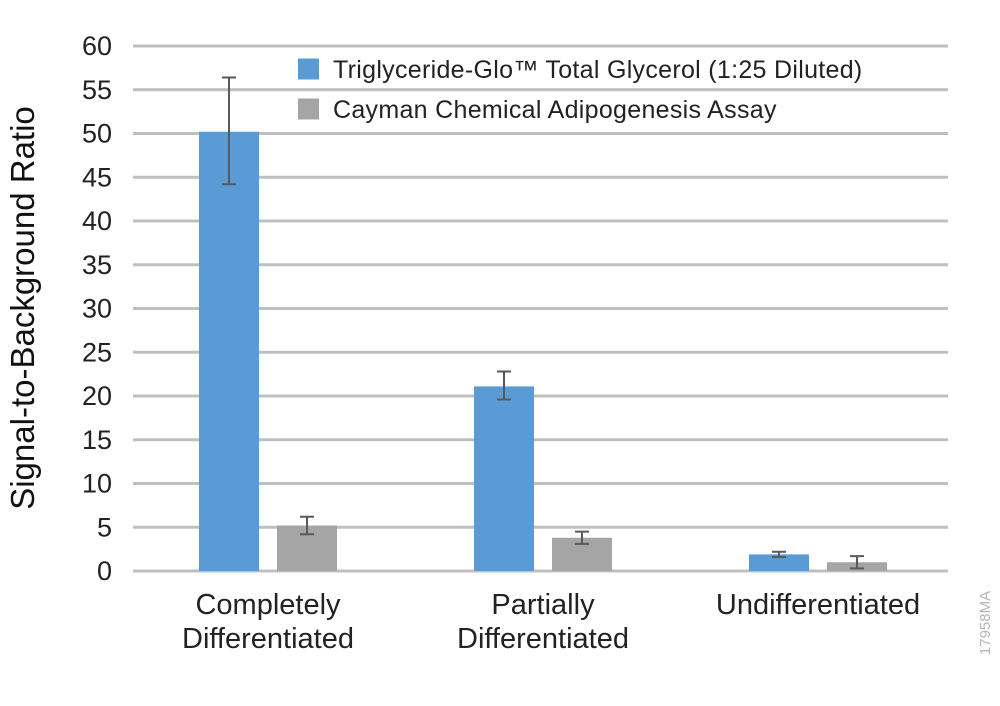  I want to click on y-tick-label-5: 5, so click(104, 527).